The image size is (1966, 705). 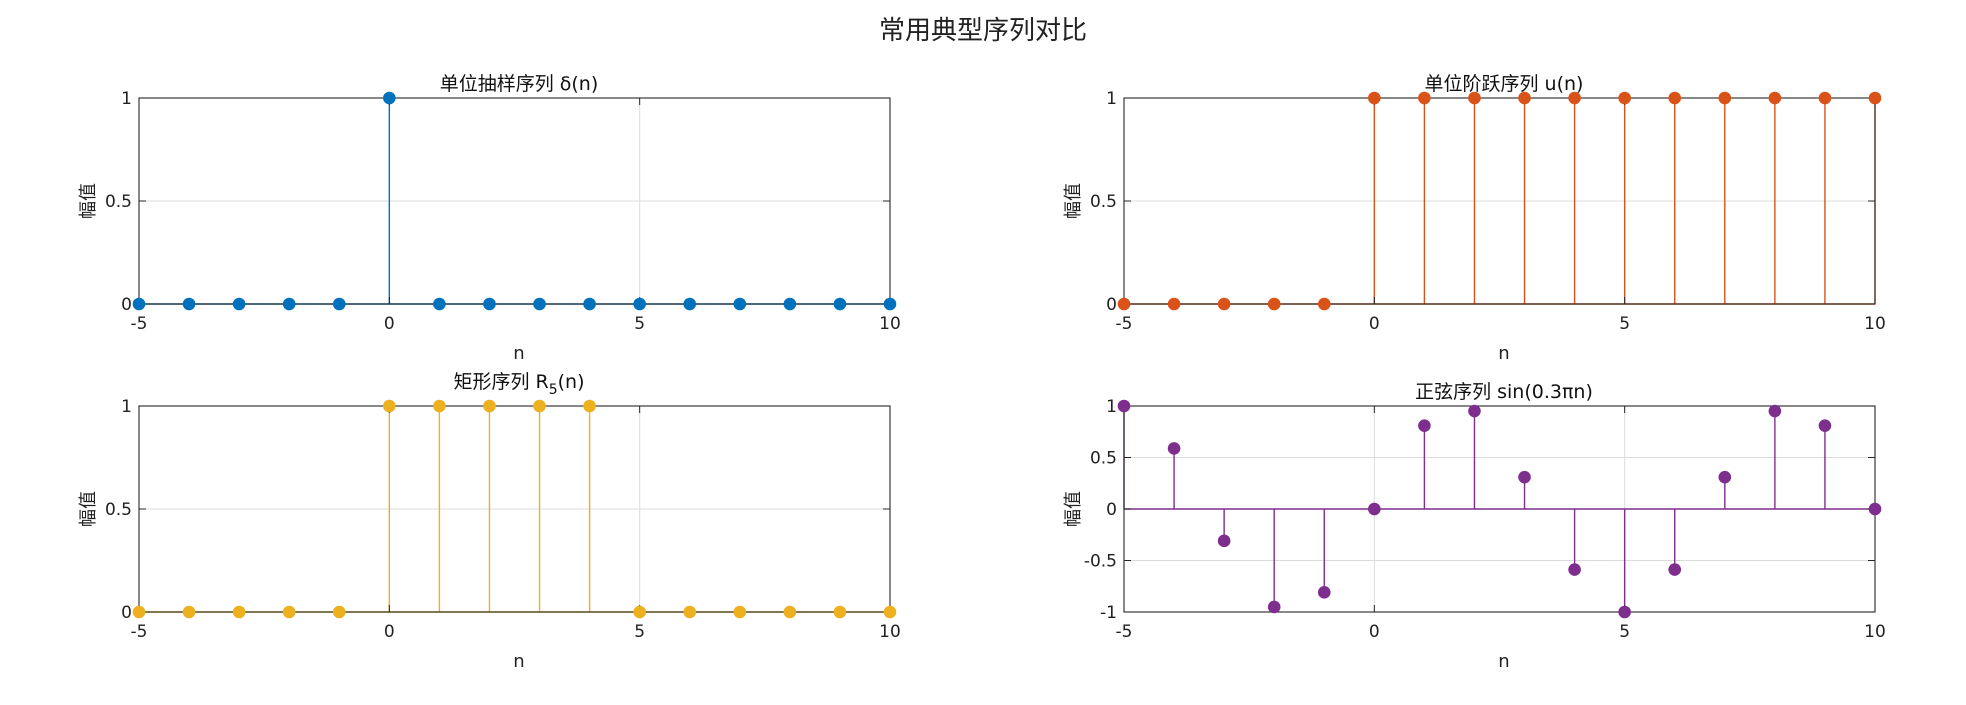 What do you see at coordinates (1504, 392) in the screenshot?
I see `subplot-title: 正弦序列 sin(0.3πn)` at bounding box center [1504, 392].